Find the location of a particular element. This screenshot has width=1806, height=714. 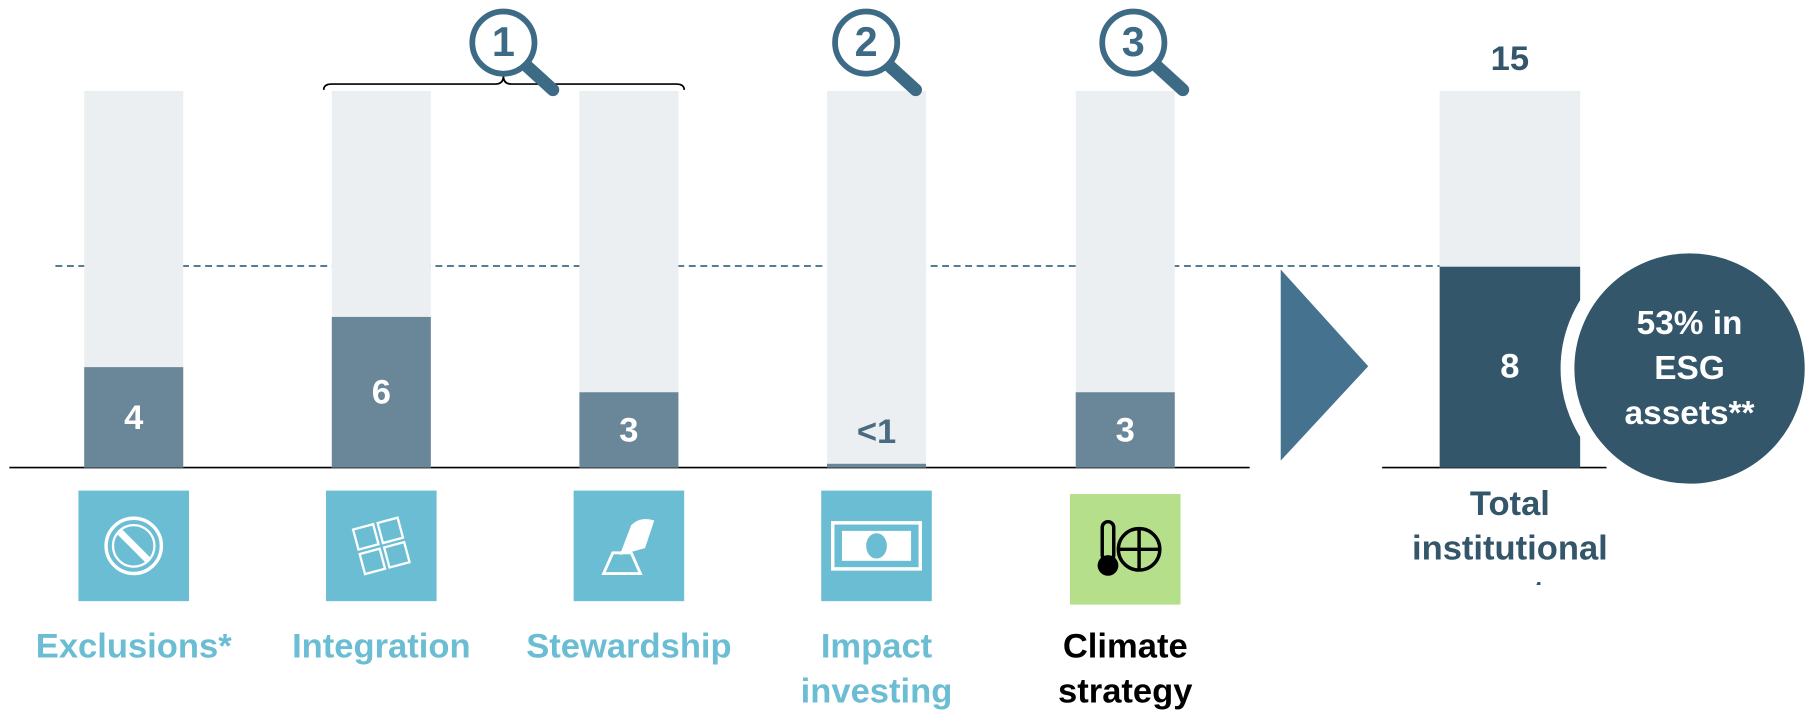

category-label: Total institutional assets is located at coordinates (1510, 534).